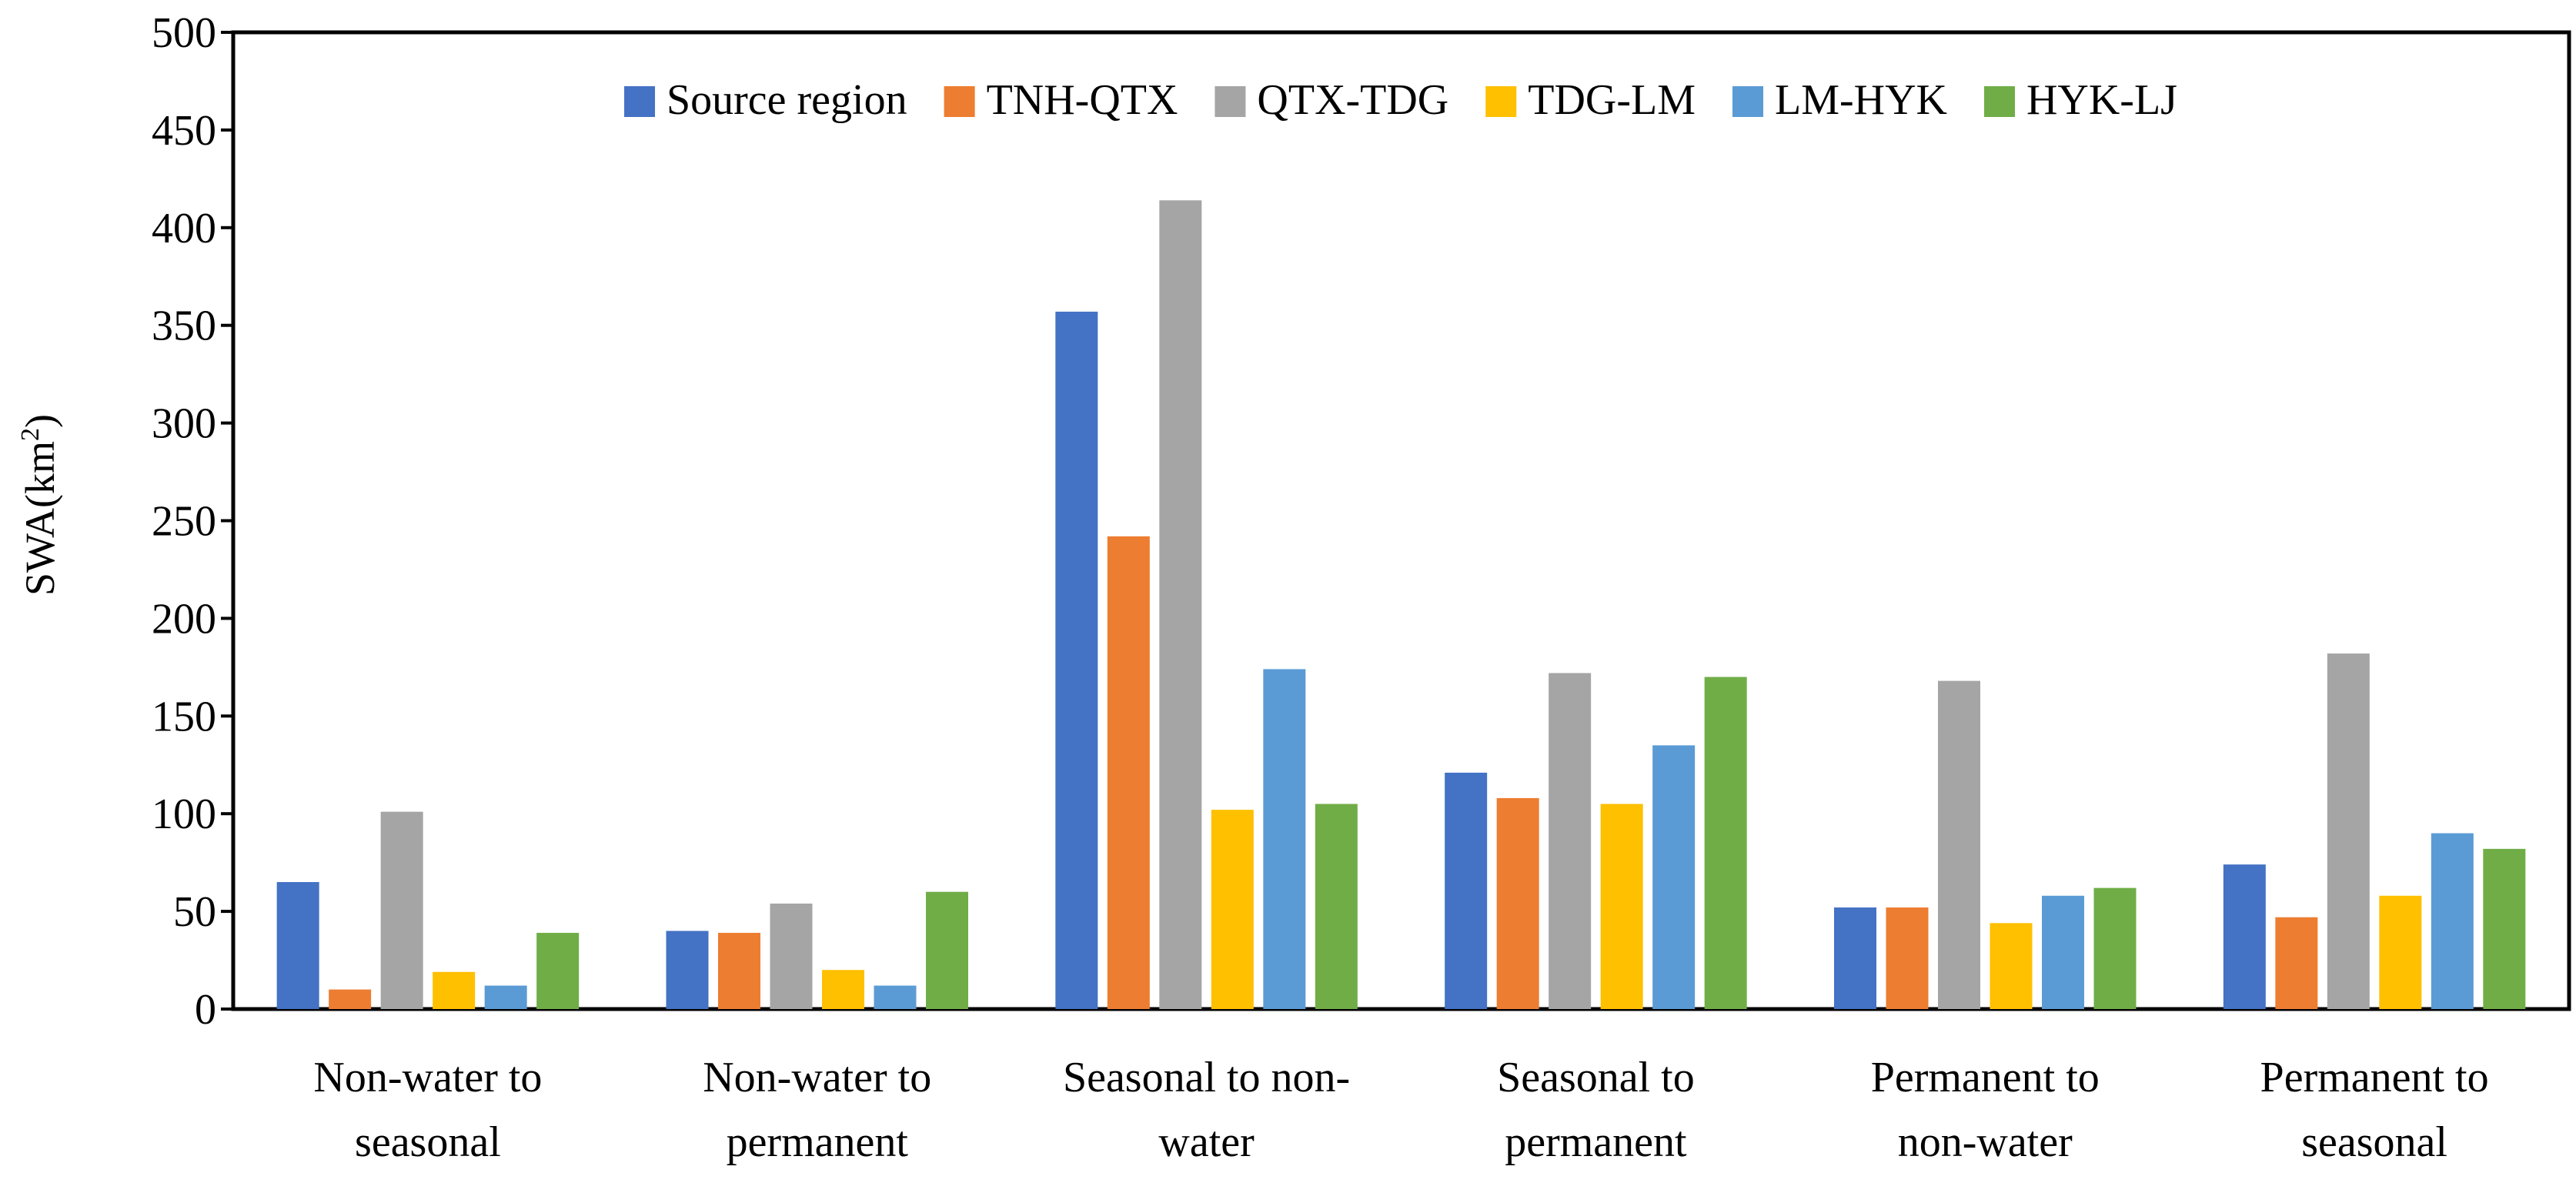 This screenshot has width=2576, height=1193. I want to click on y-tick-label: 0, so click(205, 1010).